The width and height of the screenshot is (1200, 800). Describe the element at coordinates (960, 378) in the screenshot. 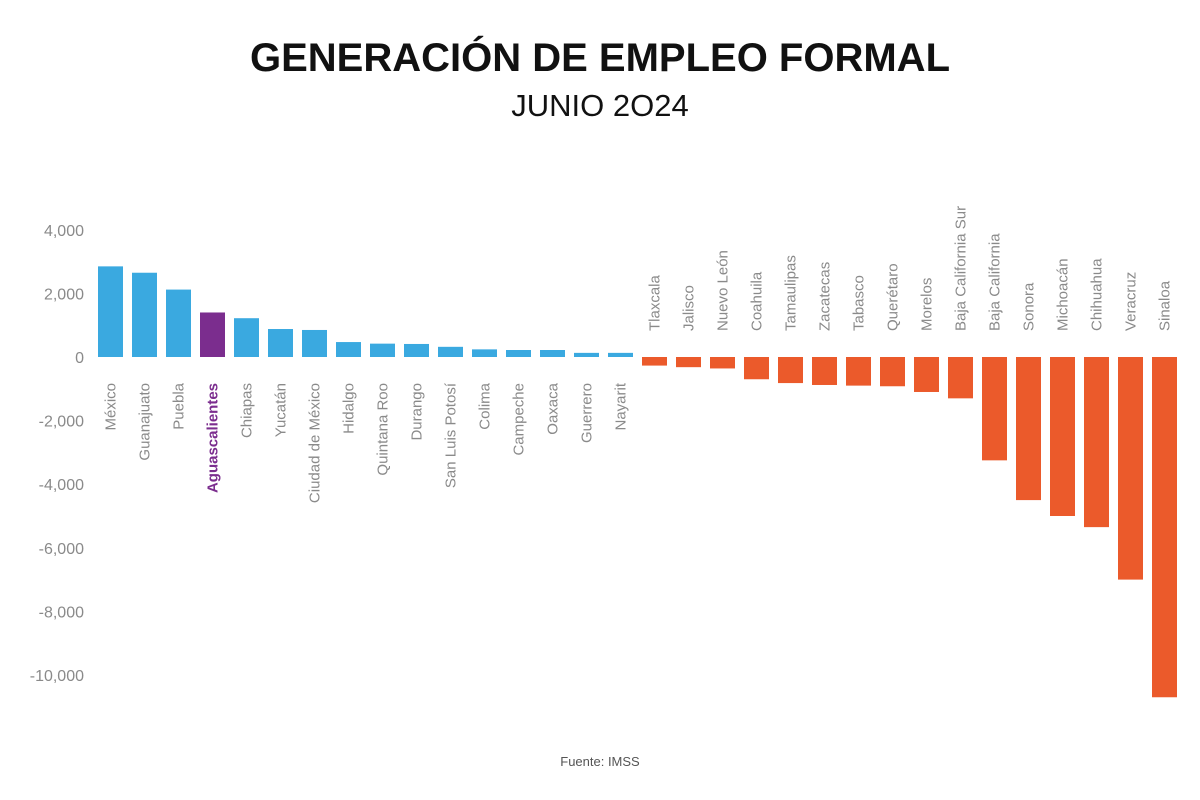

I see `bar-baja-california-sur` at that location.